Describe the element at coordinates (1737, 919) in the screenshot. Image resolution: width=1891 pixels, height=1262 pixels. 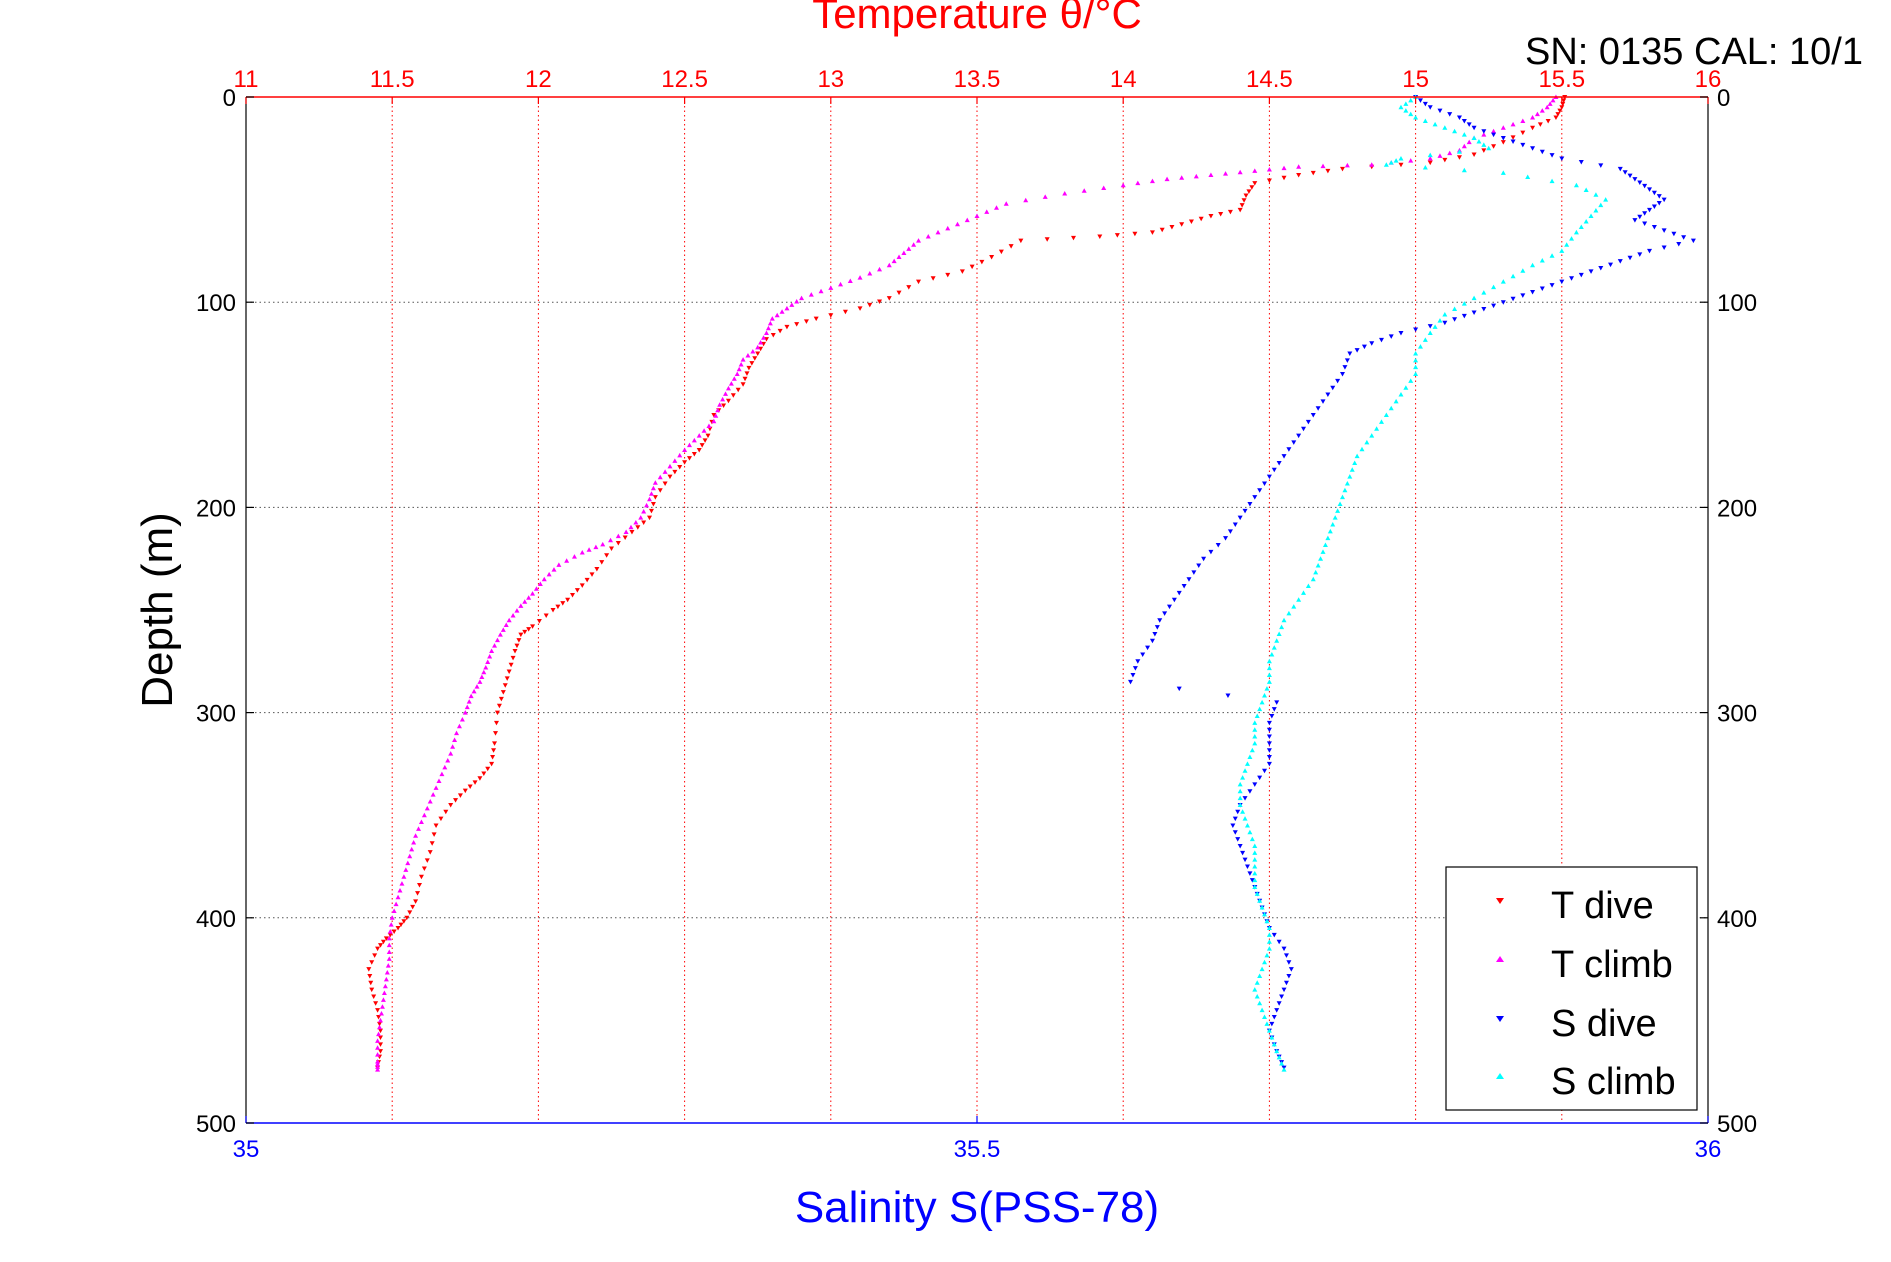
I see `depth-tick-label-right: 400` at that location.